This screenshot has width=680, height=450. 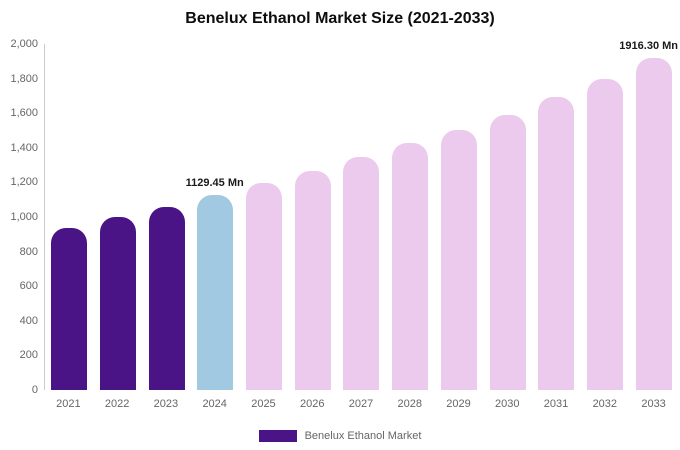 I want to click on y-axis-tick-label: 1,000, so click(x=24, y=217).